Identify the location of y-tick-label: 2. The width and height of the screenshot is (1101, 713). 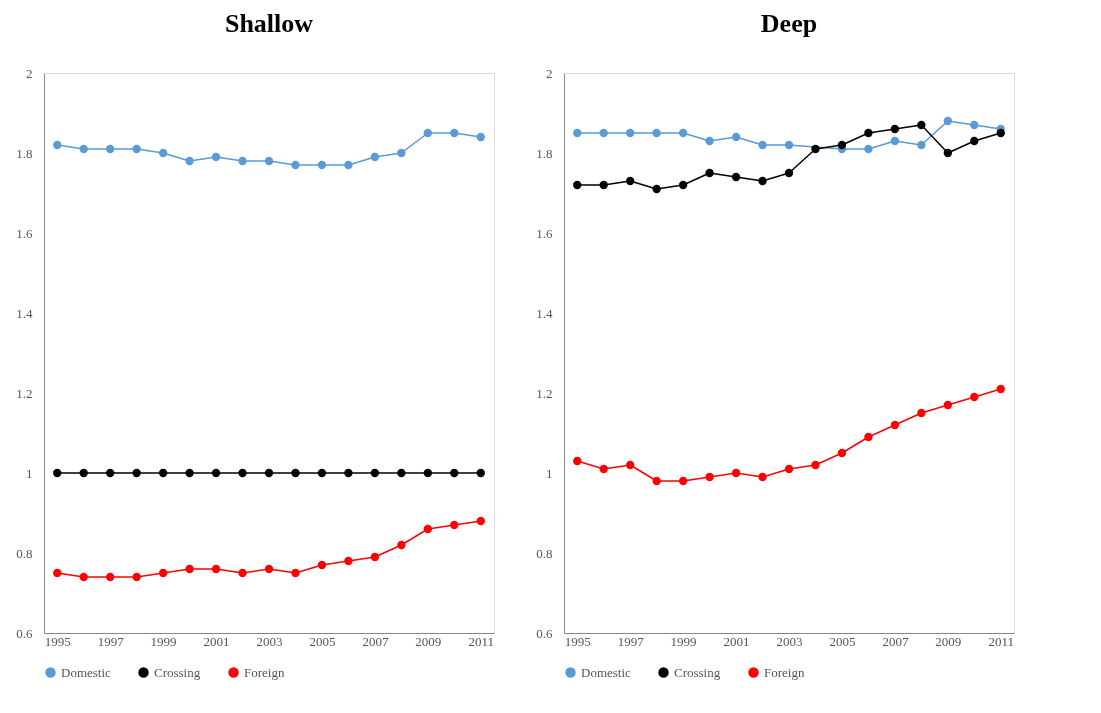
(29, 73).